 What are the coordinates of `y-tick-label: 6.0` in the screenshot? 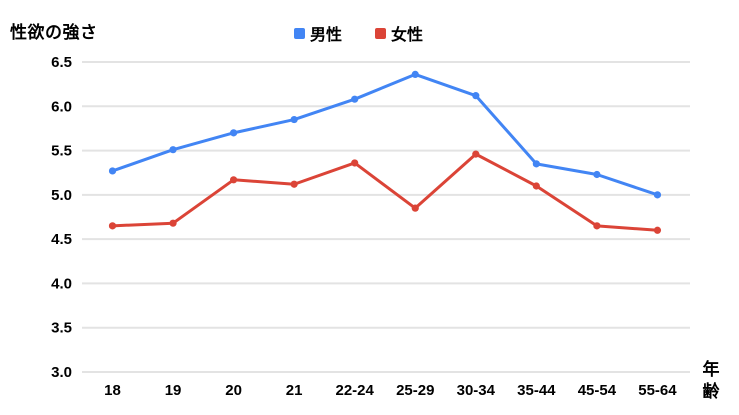 It's located at (61, 106).